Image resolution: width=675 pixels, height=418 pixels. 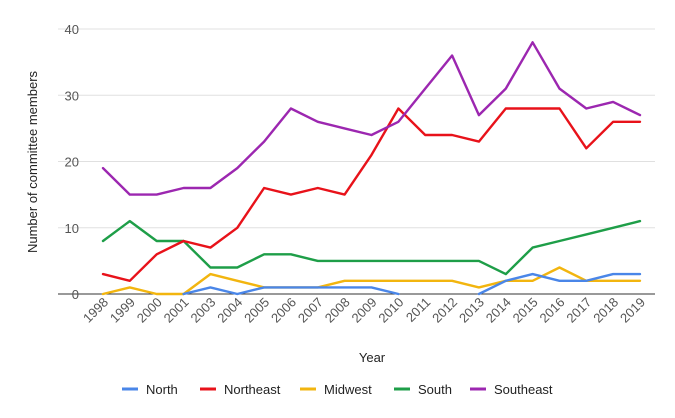 I want to click on x-tick-label-2017: 2017, so click(x=578, y=310).